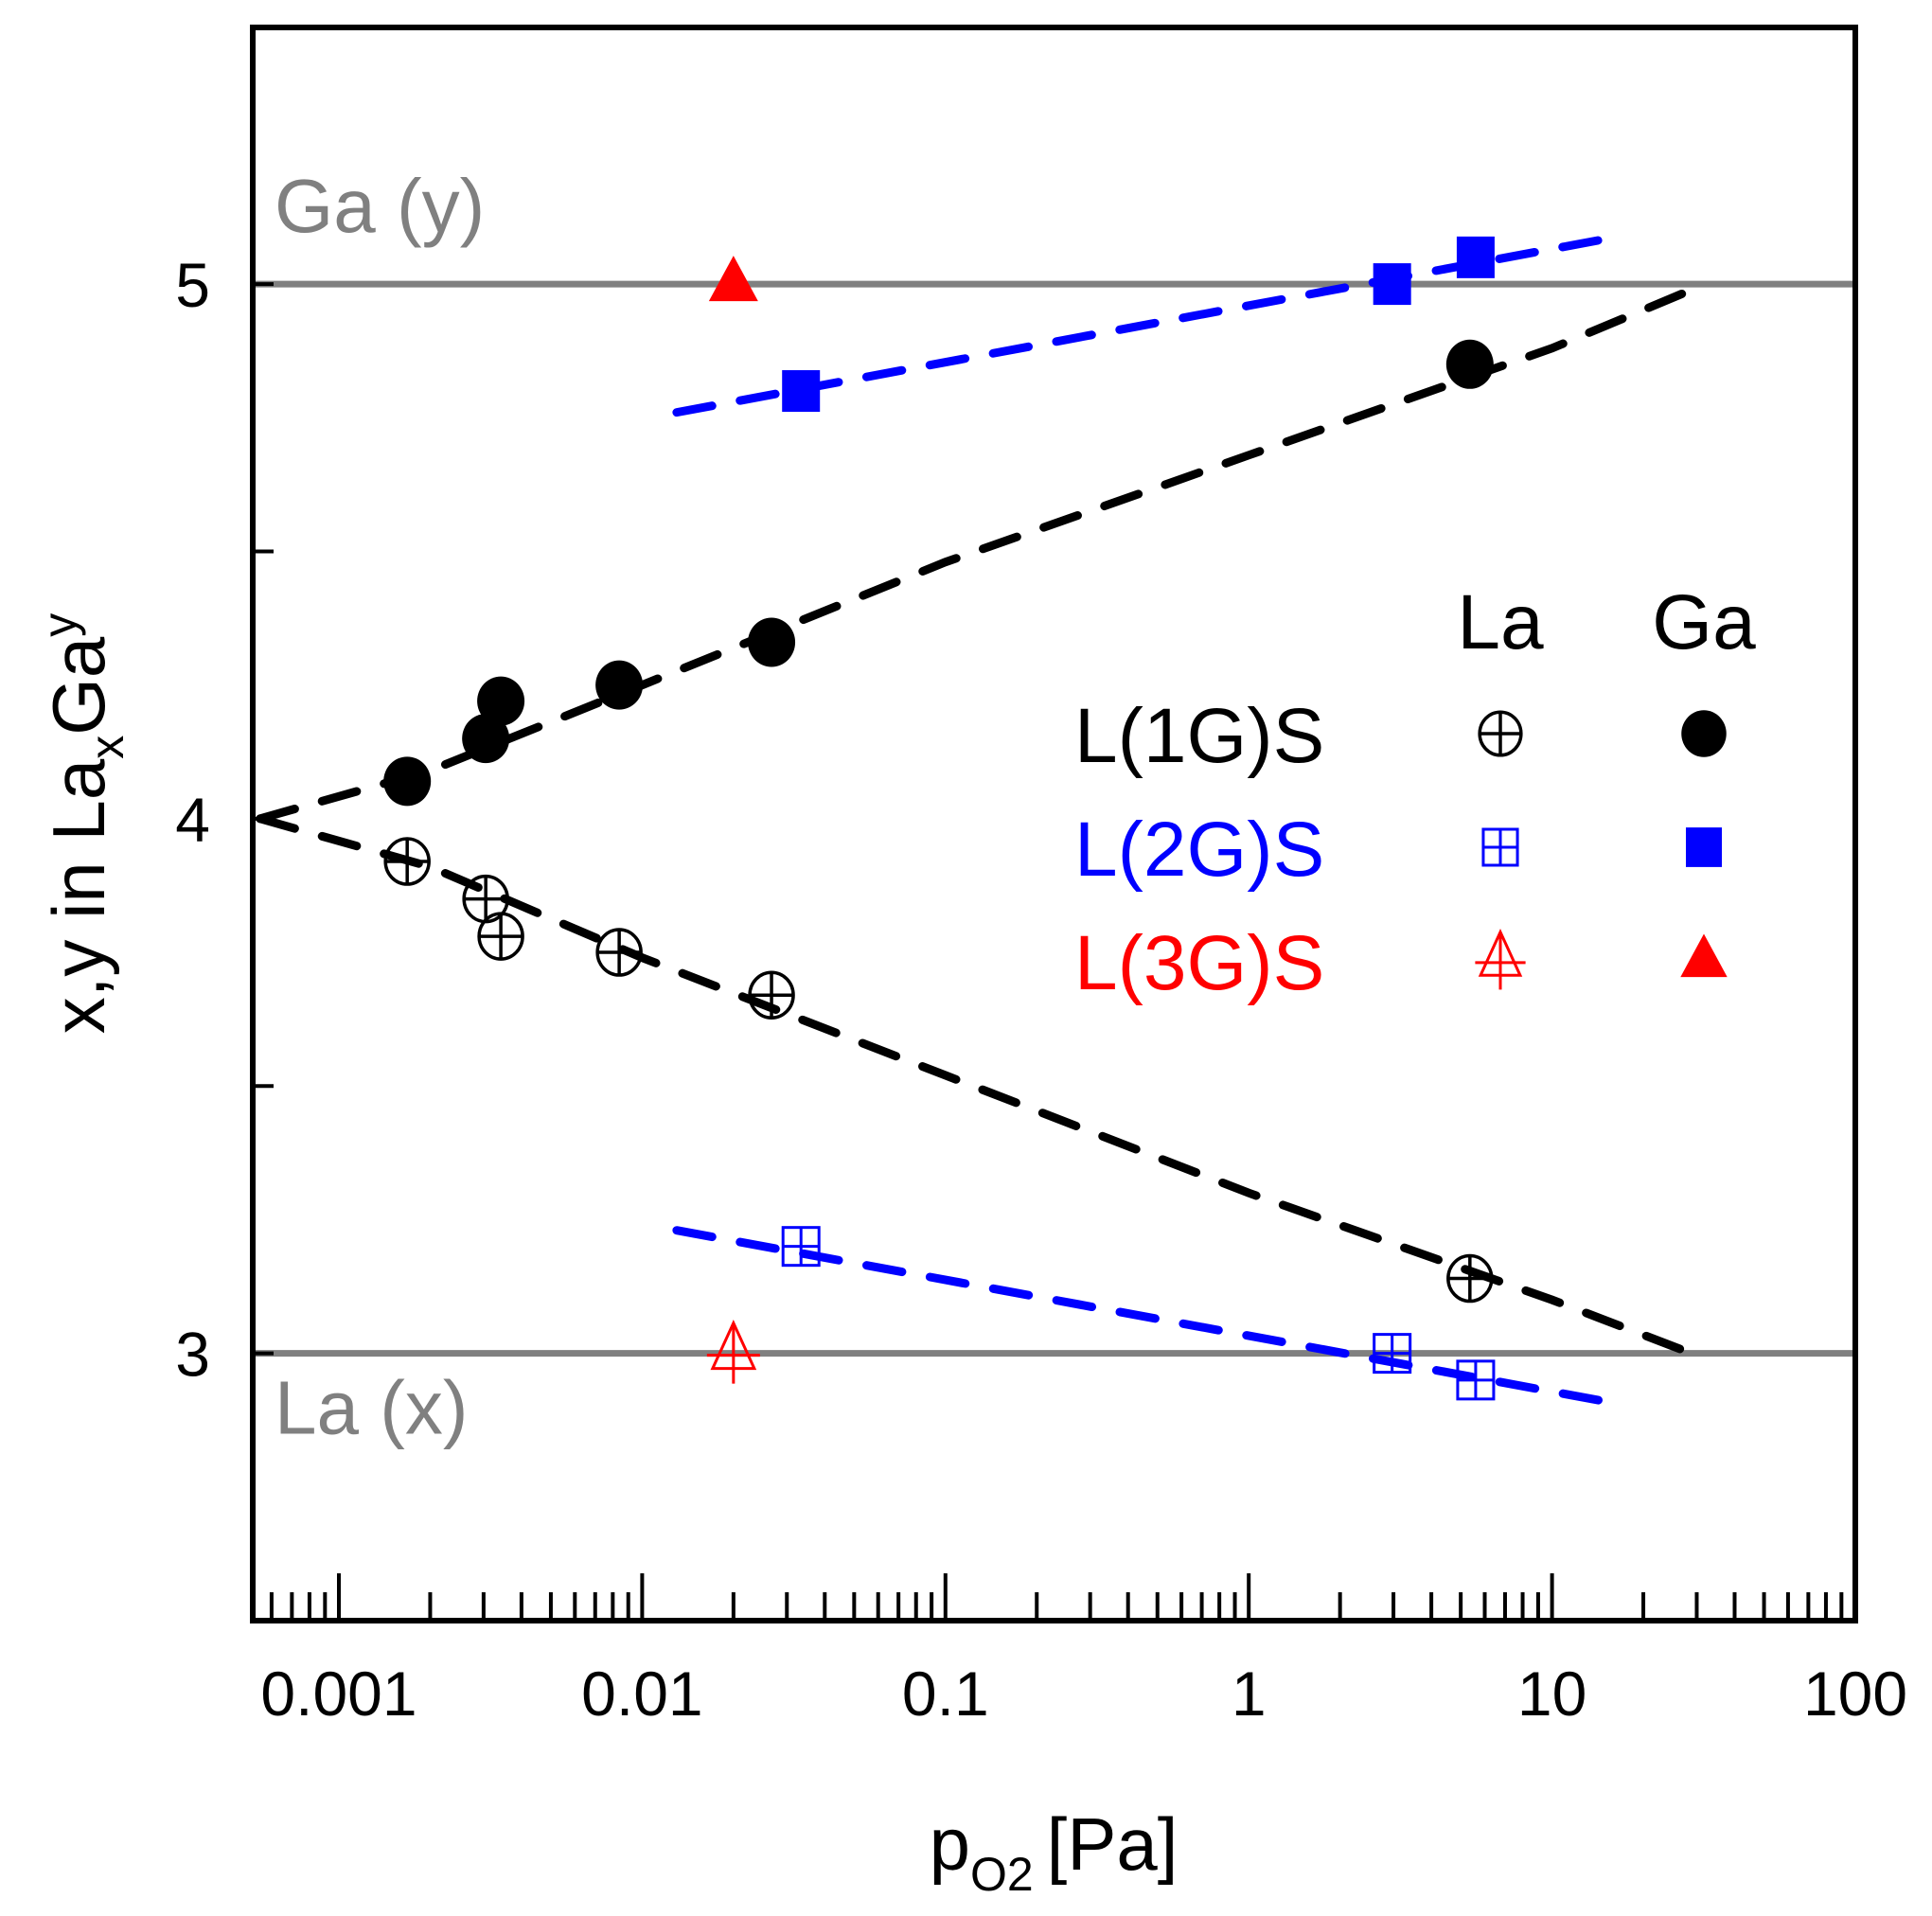 The width and height of the screenshot is (1932, 1916). I want to click on x-tick-label: 0.1, so click(946, 1694).